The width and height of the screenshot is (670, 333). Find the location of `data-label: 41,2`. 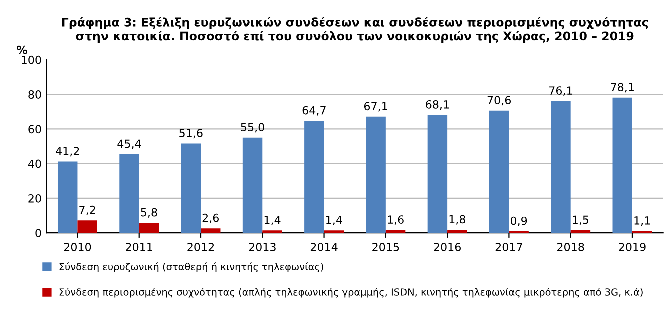

data-label: 41,2 is located at coordinates (68, 152).